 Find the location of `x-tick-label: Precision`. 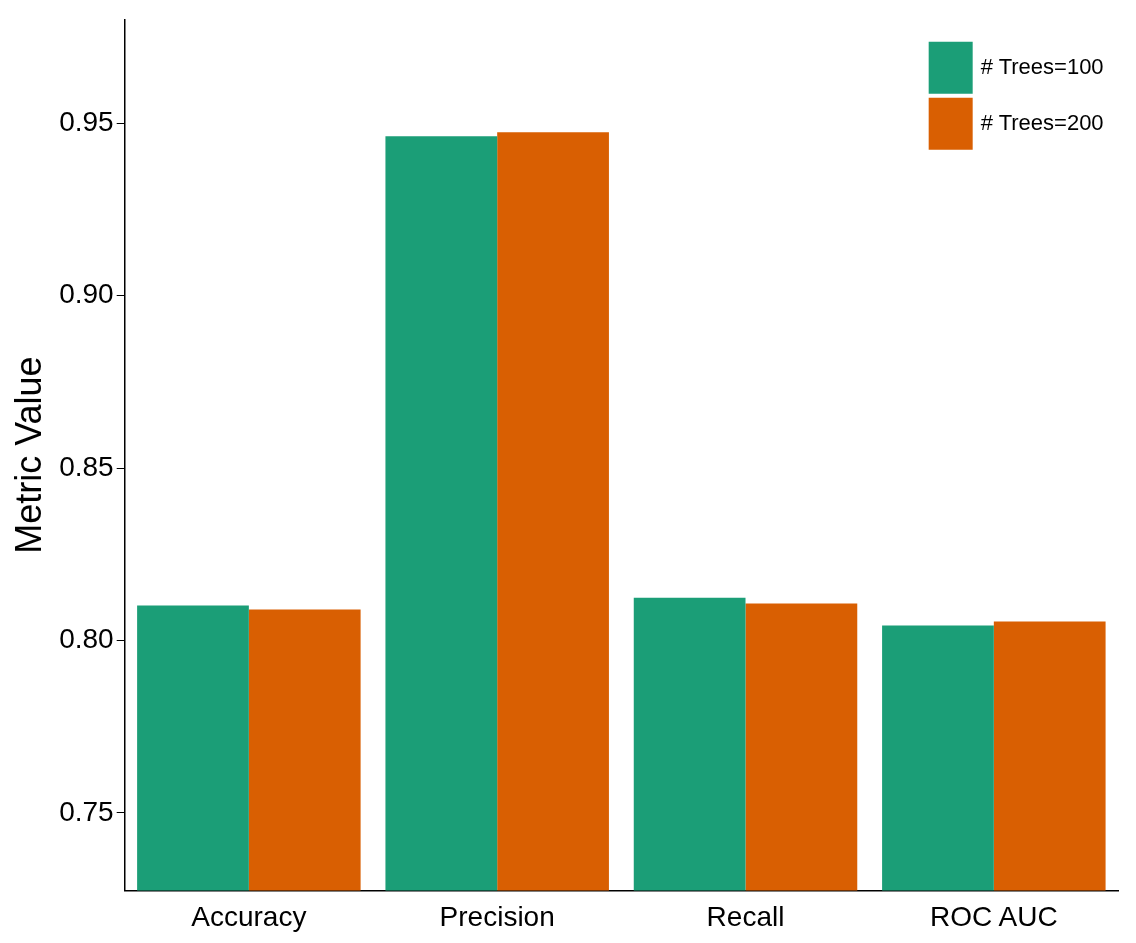

x-tick-label: Precision is located at coordinates (497, 916).